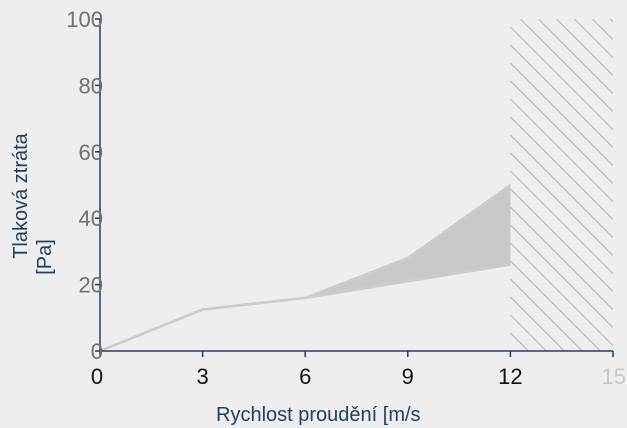  I want to click on x-tick-labels: 0 3 6 9 12 15, so click(358, 376).